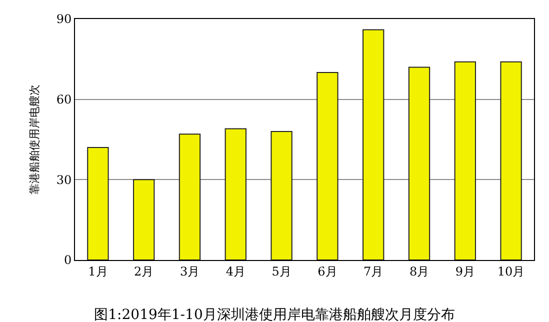  I want to click on x-tick-label: 7月, so click(374, 271).